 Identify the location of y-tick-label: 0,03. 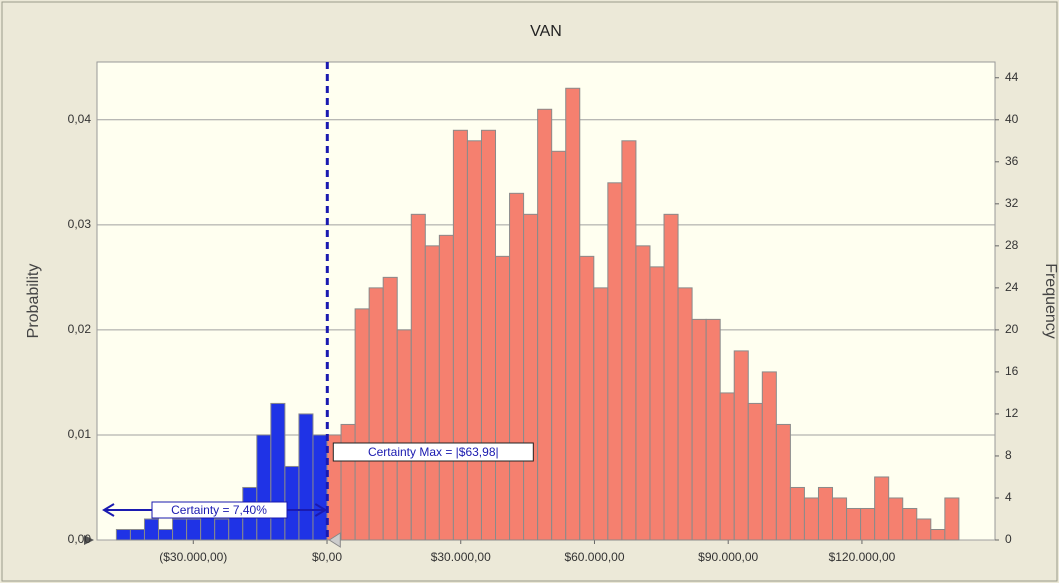
(80, 224).